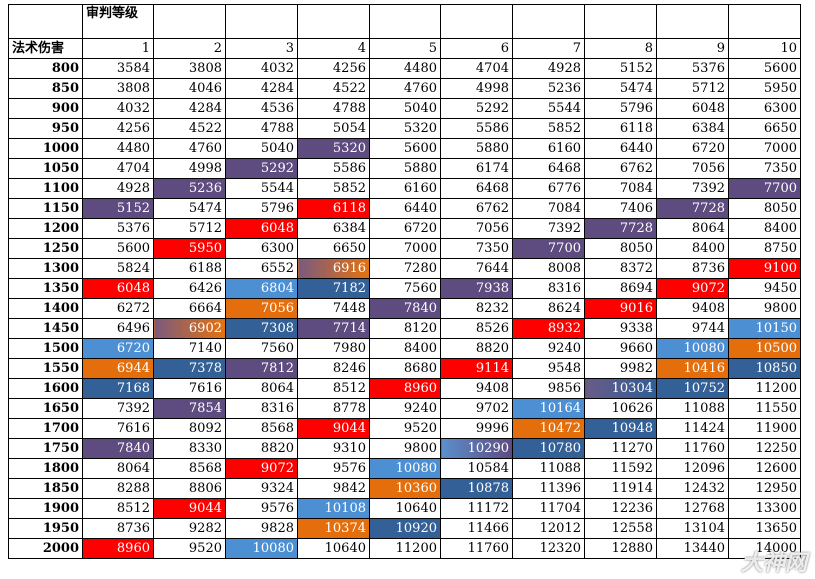 The height and width of the screenshot is (579, 815). Describe the element at coordinates (405, 248) in the screenshot. I see `table-cell: 7000` at that location.